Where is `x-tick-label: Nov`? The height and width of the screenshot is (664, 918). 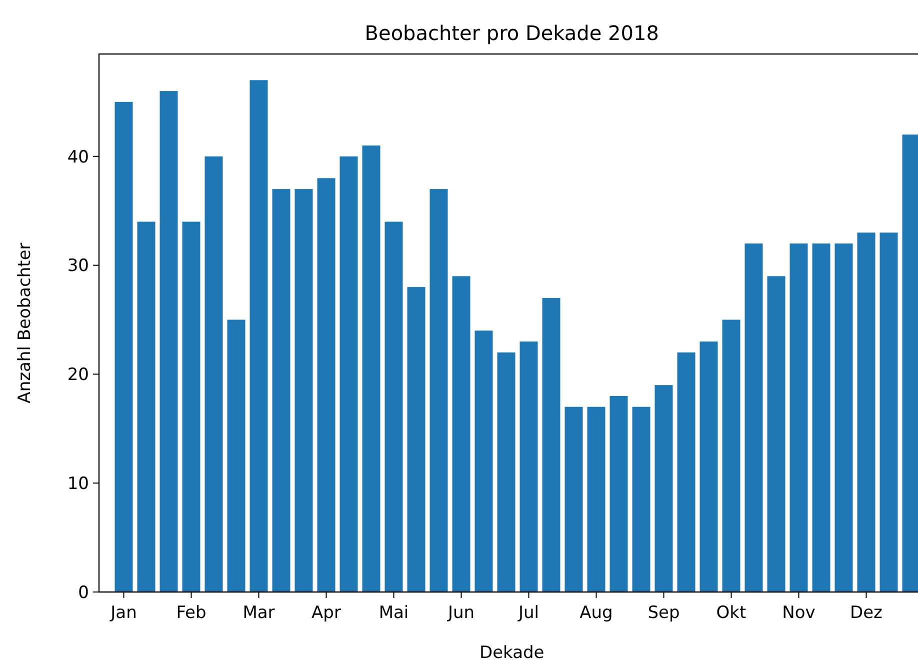 x-tick-label: Nov is located at coordinates (799, 613).